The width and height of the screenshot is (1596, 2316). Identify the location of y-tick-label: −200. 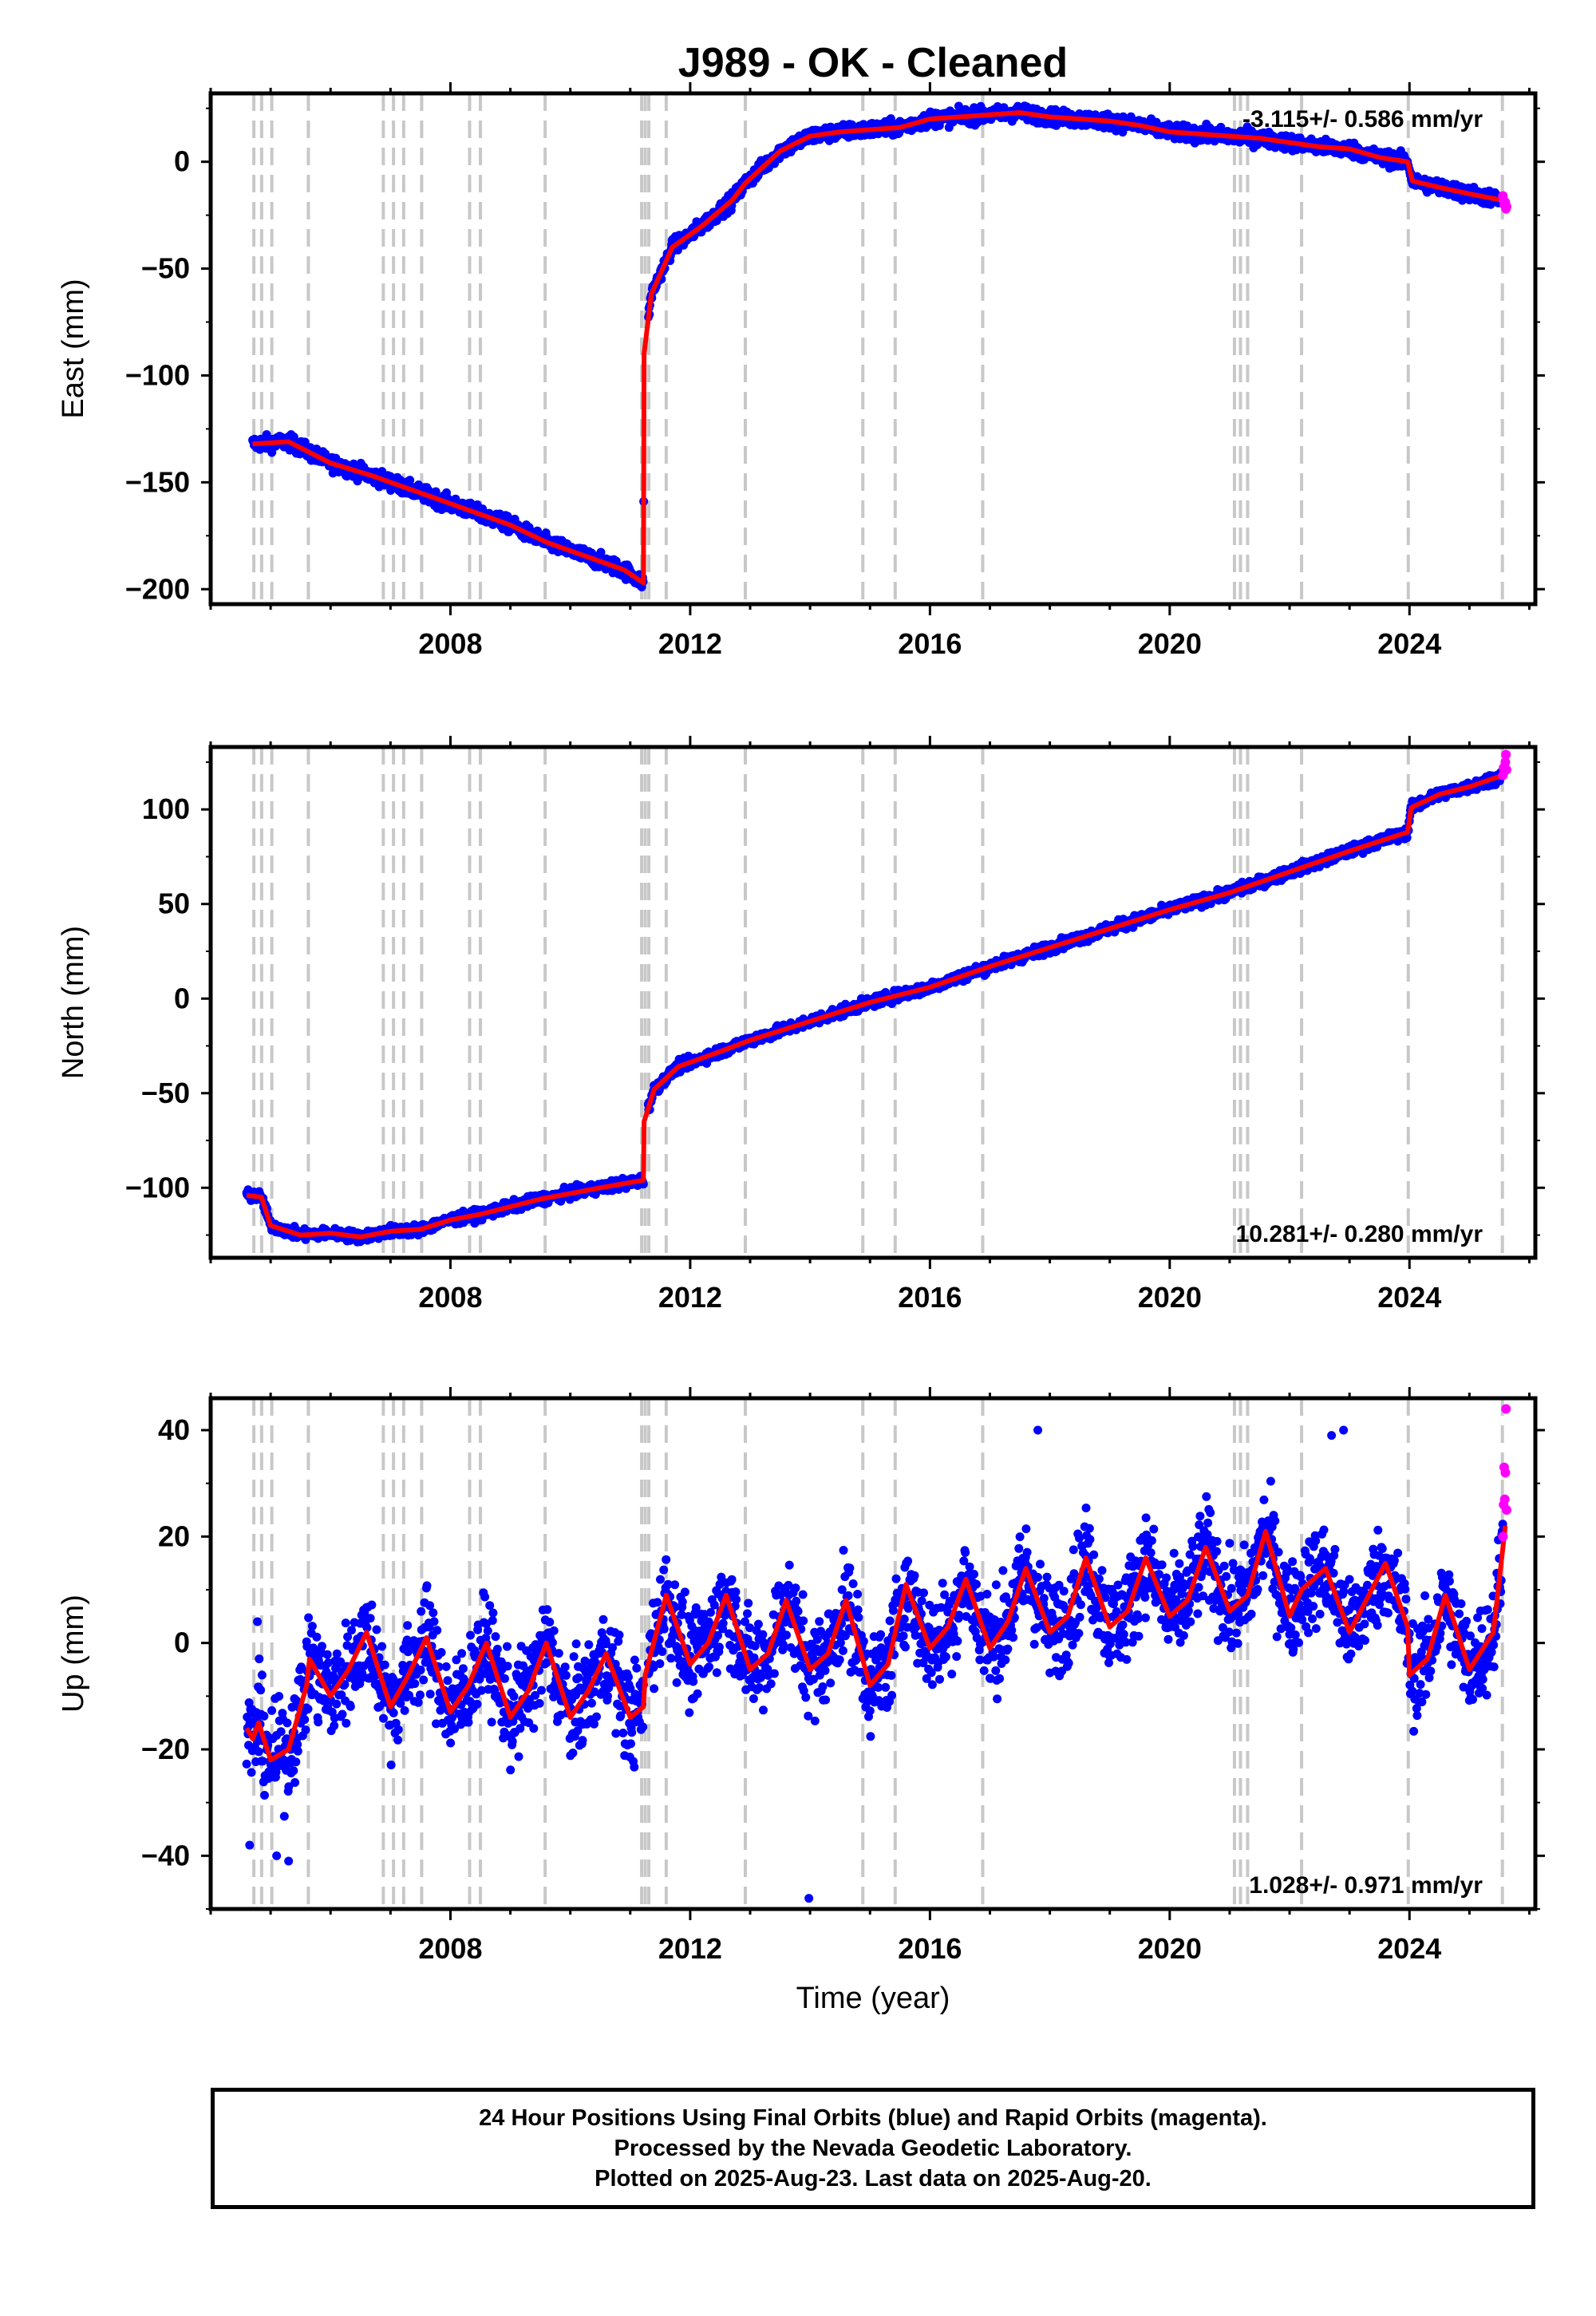
(157, 588).